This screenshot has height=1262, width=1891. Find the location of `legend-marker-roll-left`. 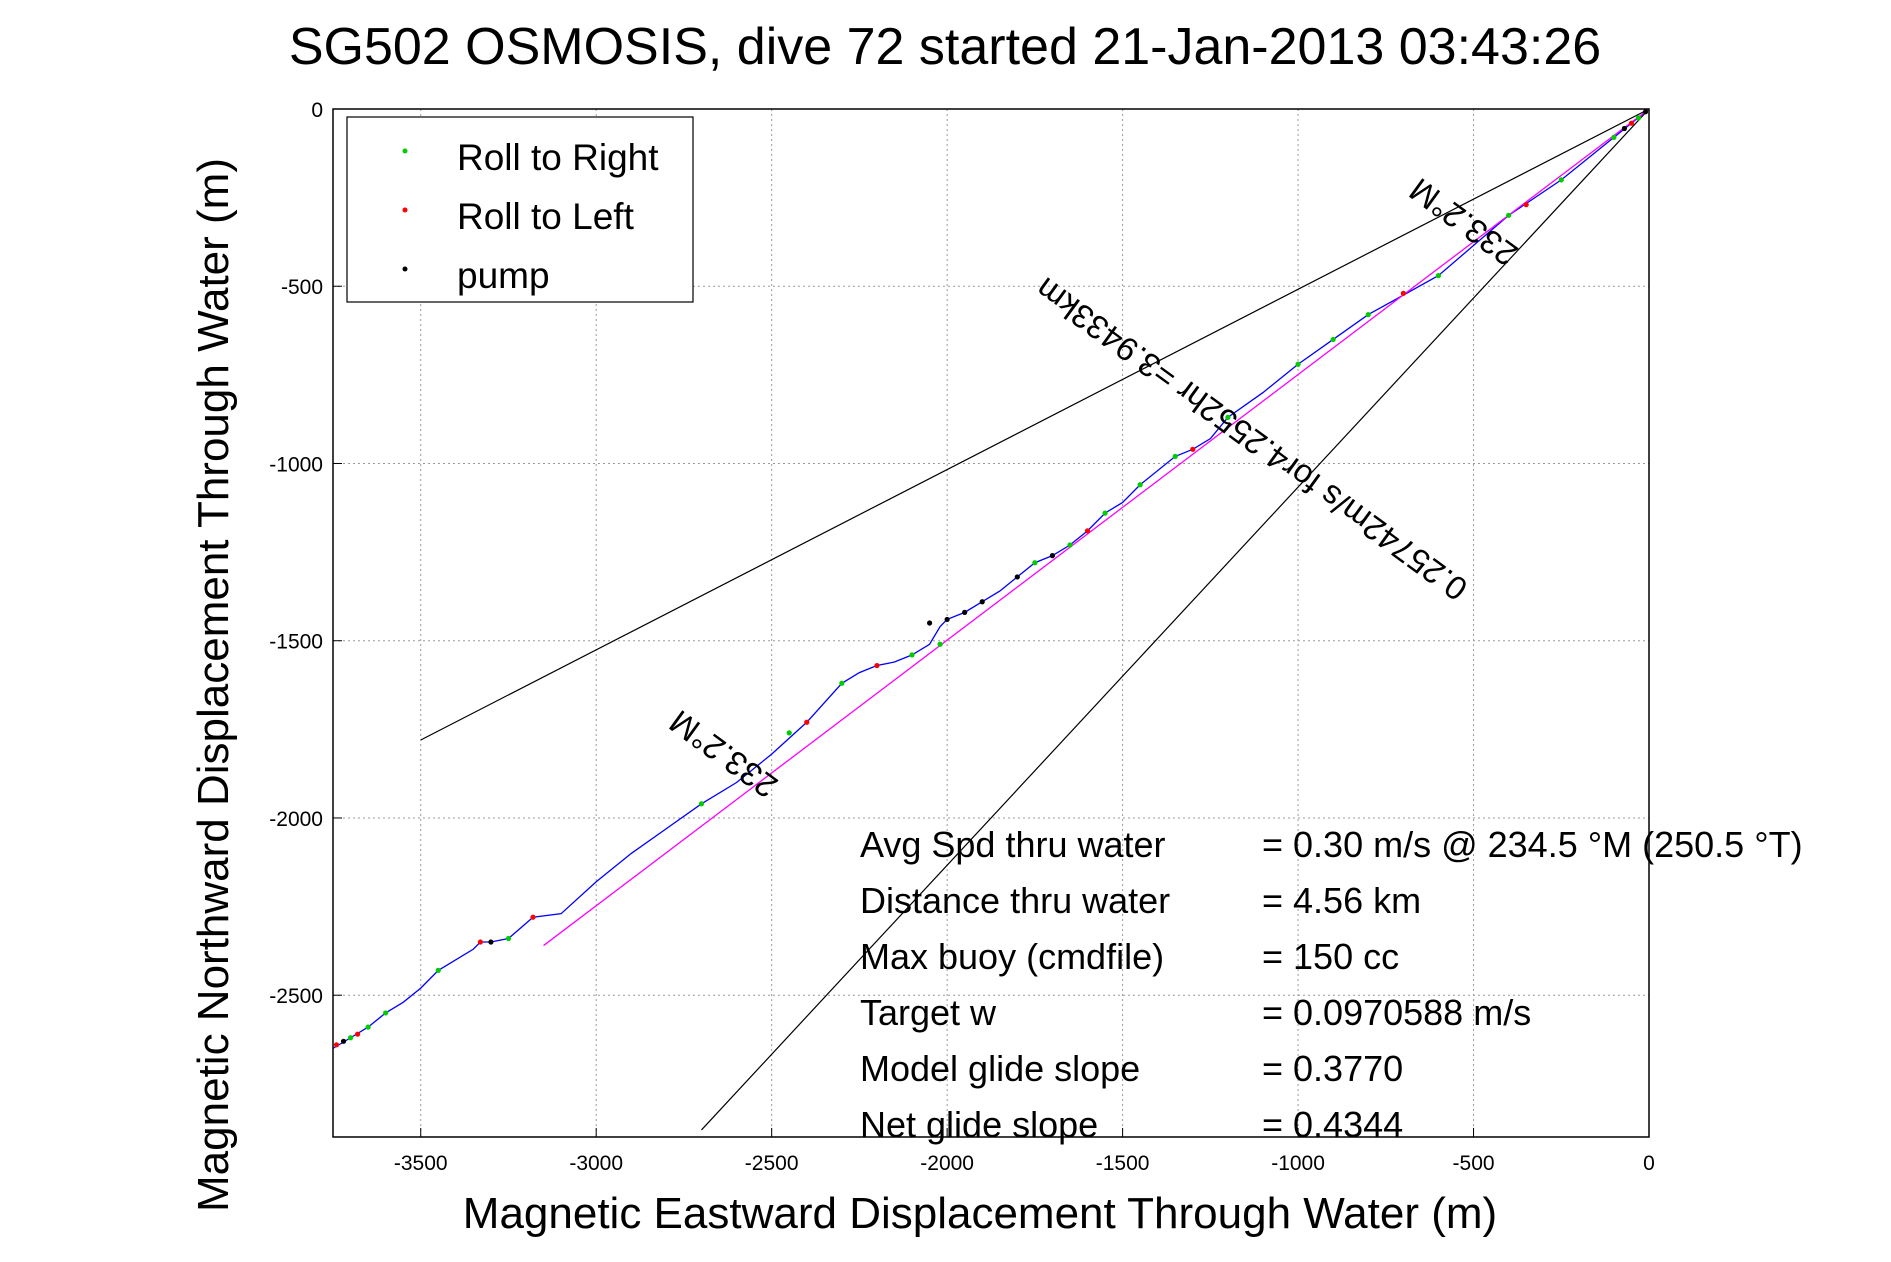

legend-marker-roll-left is located at coordinates (405, 210).